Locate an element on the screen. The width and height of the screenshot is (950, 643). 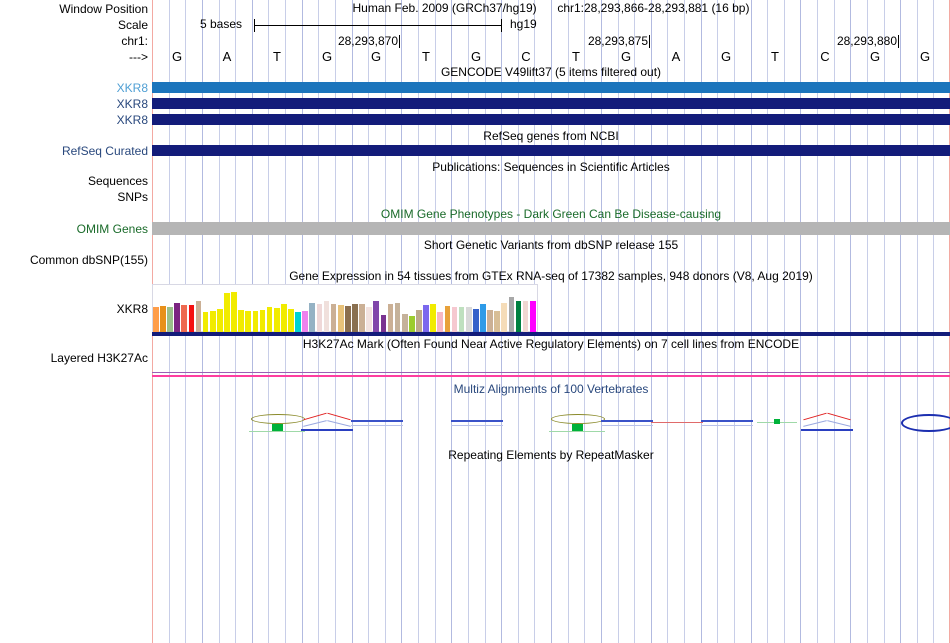
phylop-blue-peak-right is located at coordinates (339, 423).